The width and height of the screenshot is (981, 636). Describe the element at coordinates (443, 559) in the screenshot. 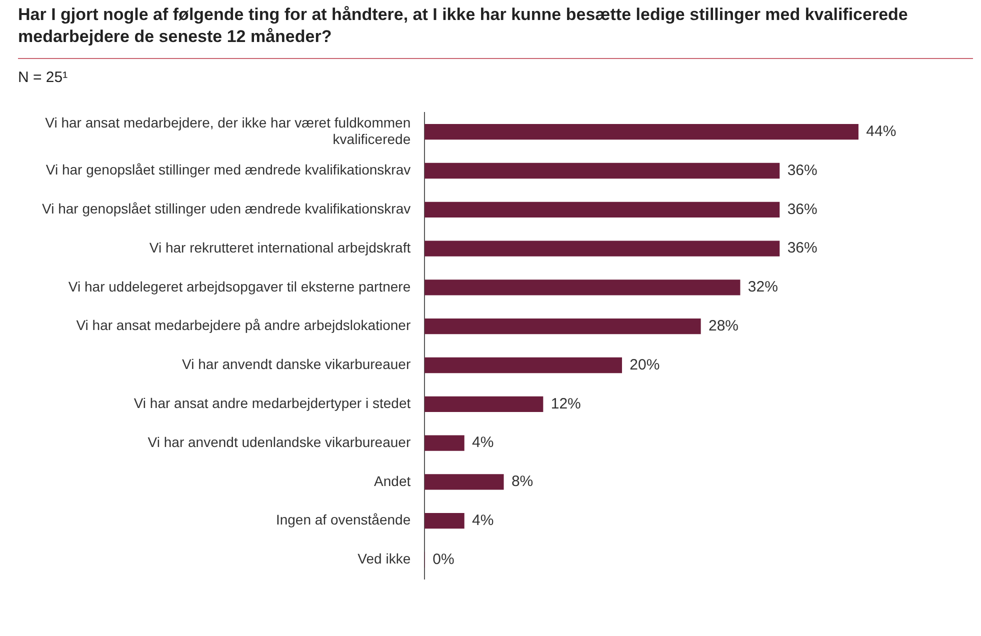

I see `data-label: 0%` at that location.